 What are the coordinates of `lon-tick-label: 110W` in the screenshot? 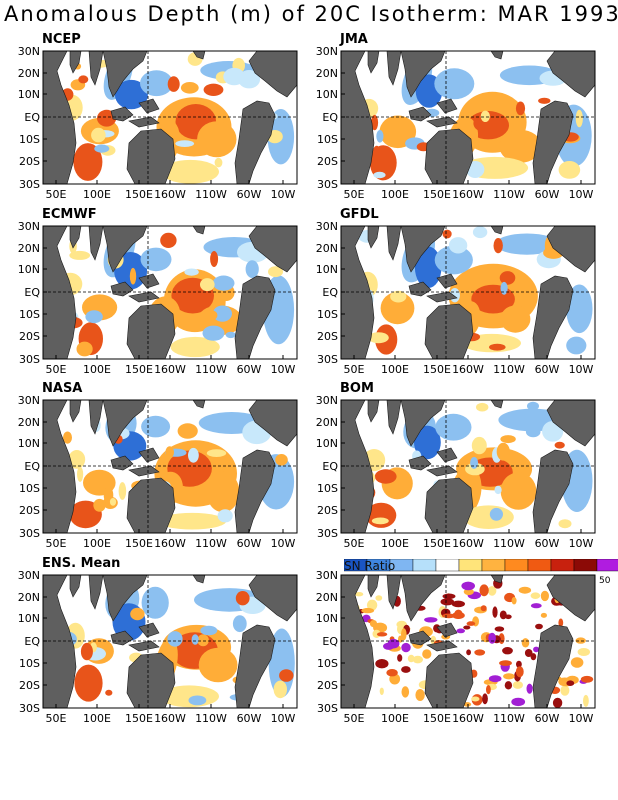 It's located at (211, 543).